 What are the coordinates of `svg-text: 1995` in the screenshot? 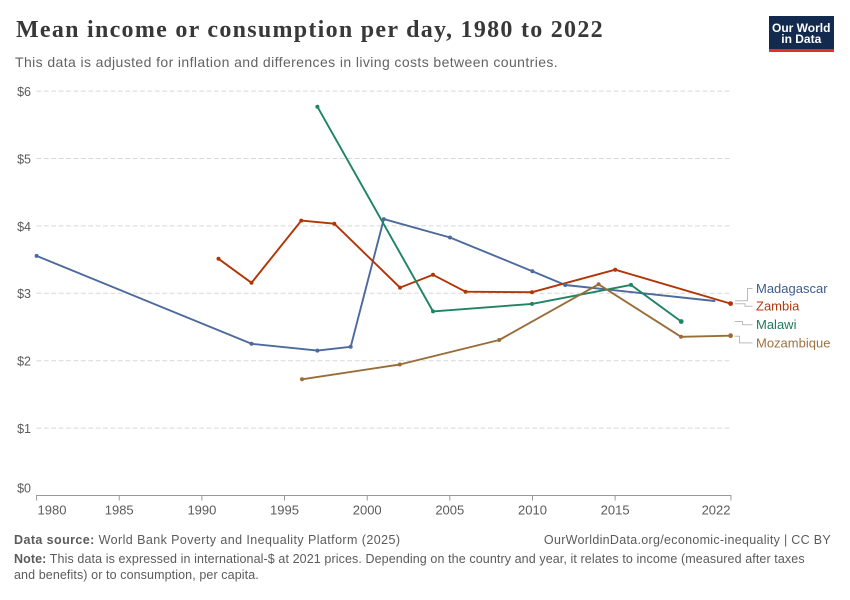 It's located at (284, 509).